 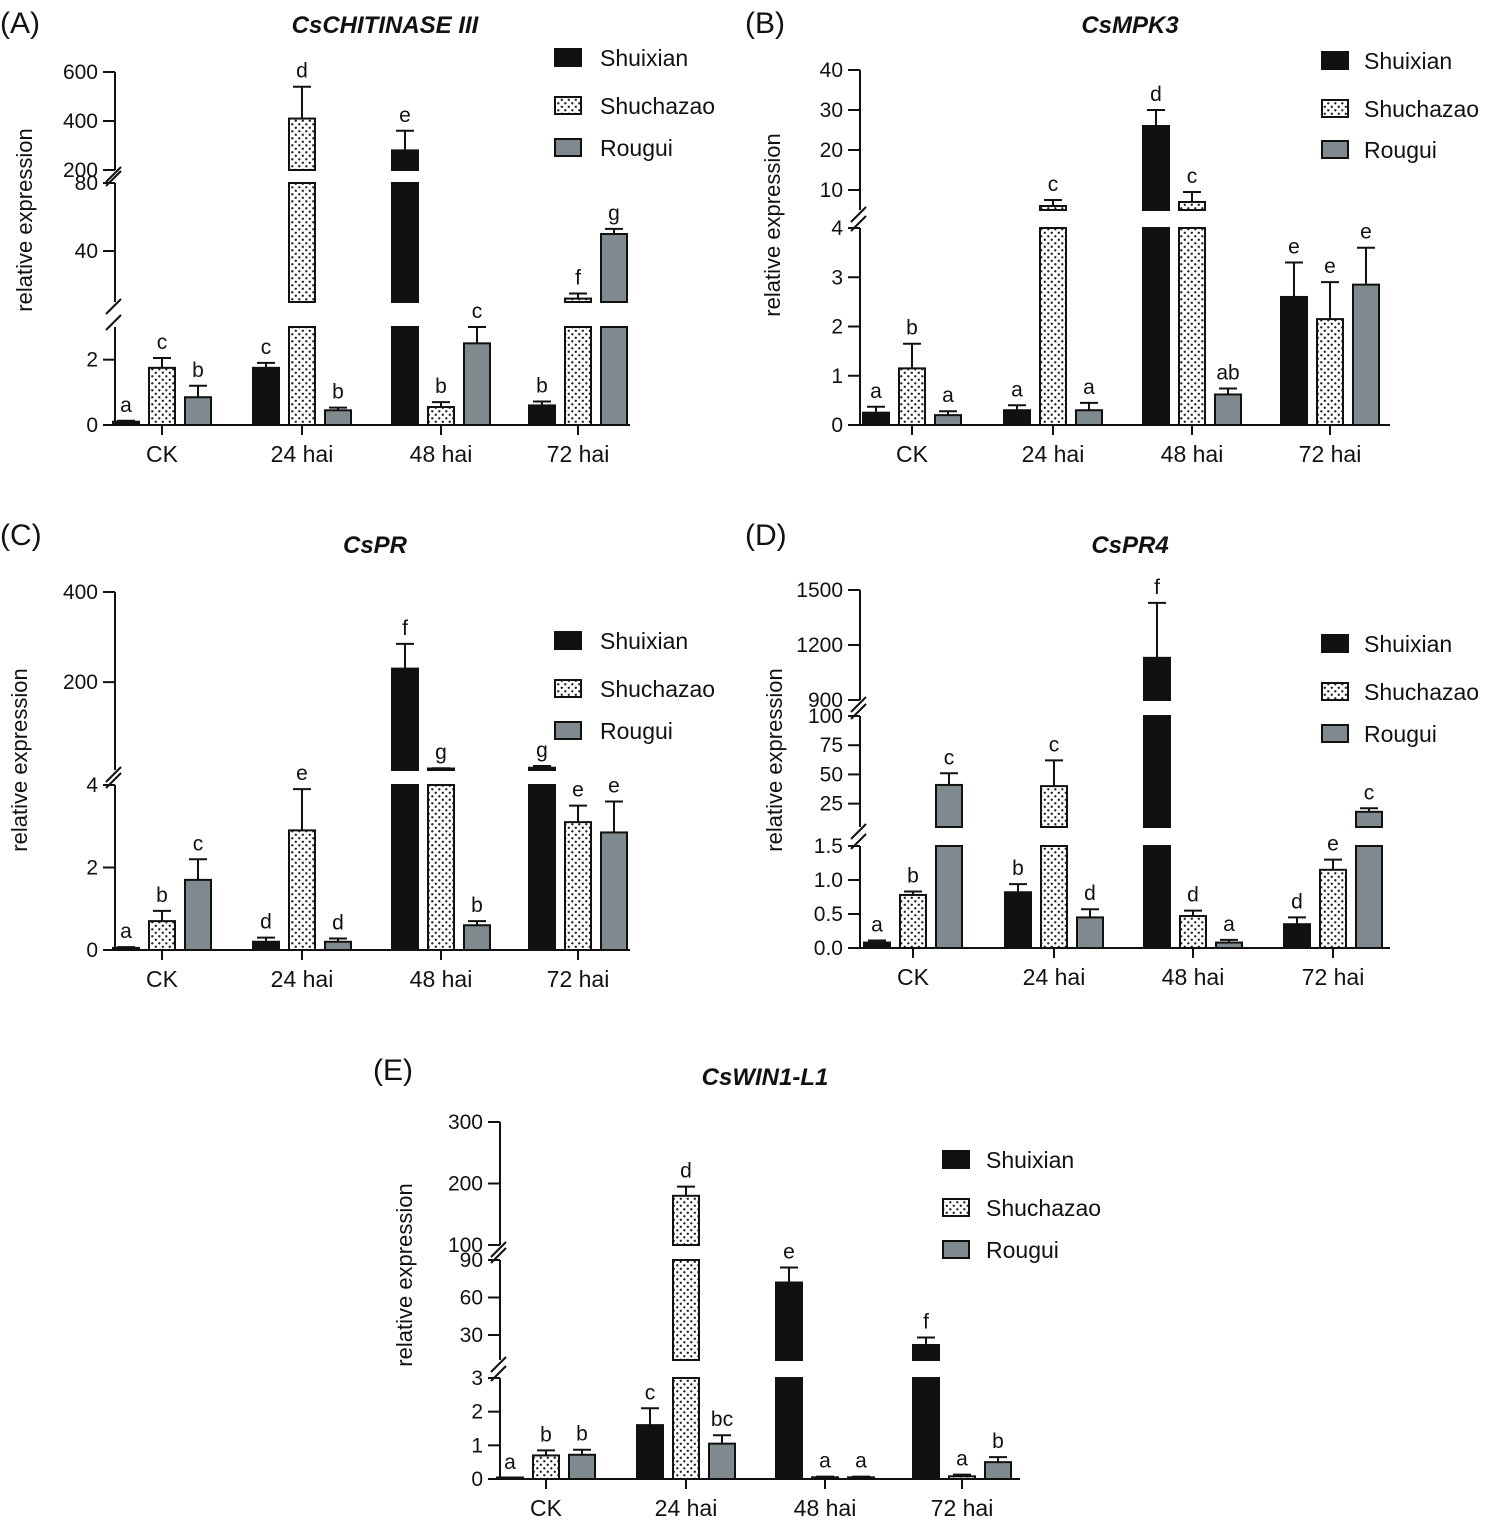 What do you see at coordinates (765, 23) in the screenshot?
I see `panel-label: (B)` at bounding box center [765, 23].